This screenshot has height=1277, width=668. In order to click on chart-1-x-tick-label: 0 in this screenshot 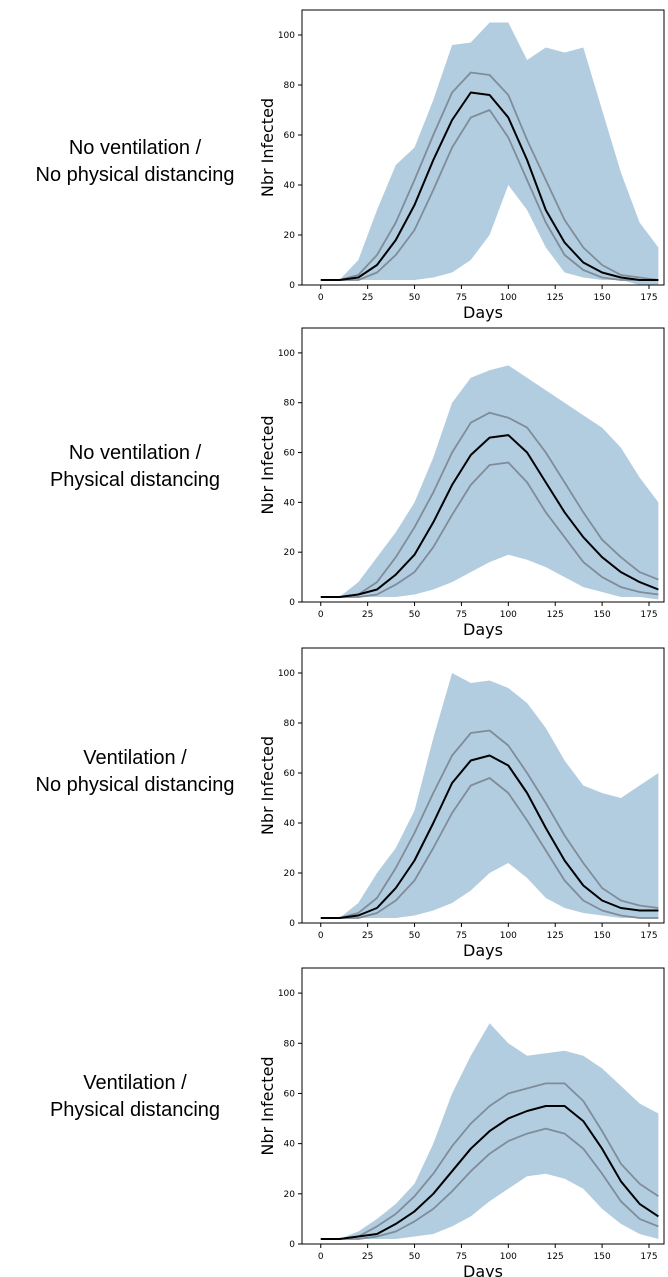, I will do `click(321, 298)`.